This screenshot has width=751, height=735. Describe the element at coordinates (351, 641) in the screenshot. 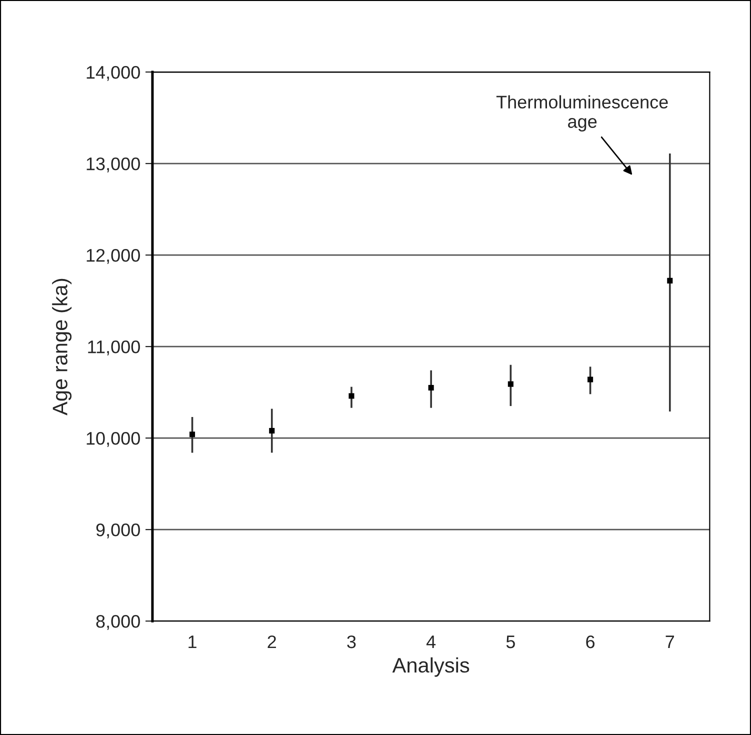

I see `x-tick-label: 3` at that location.